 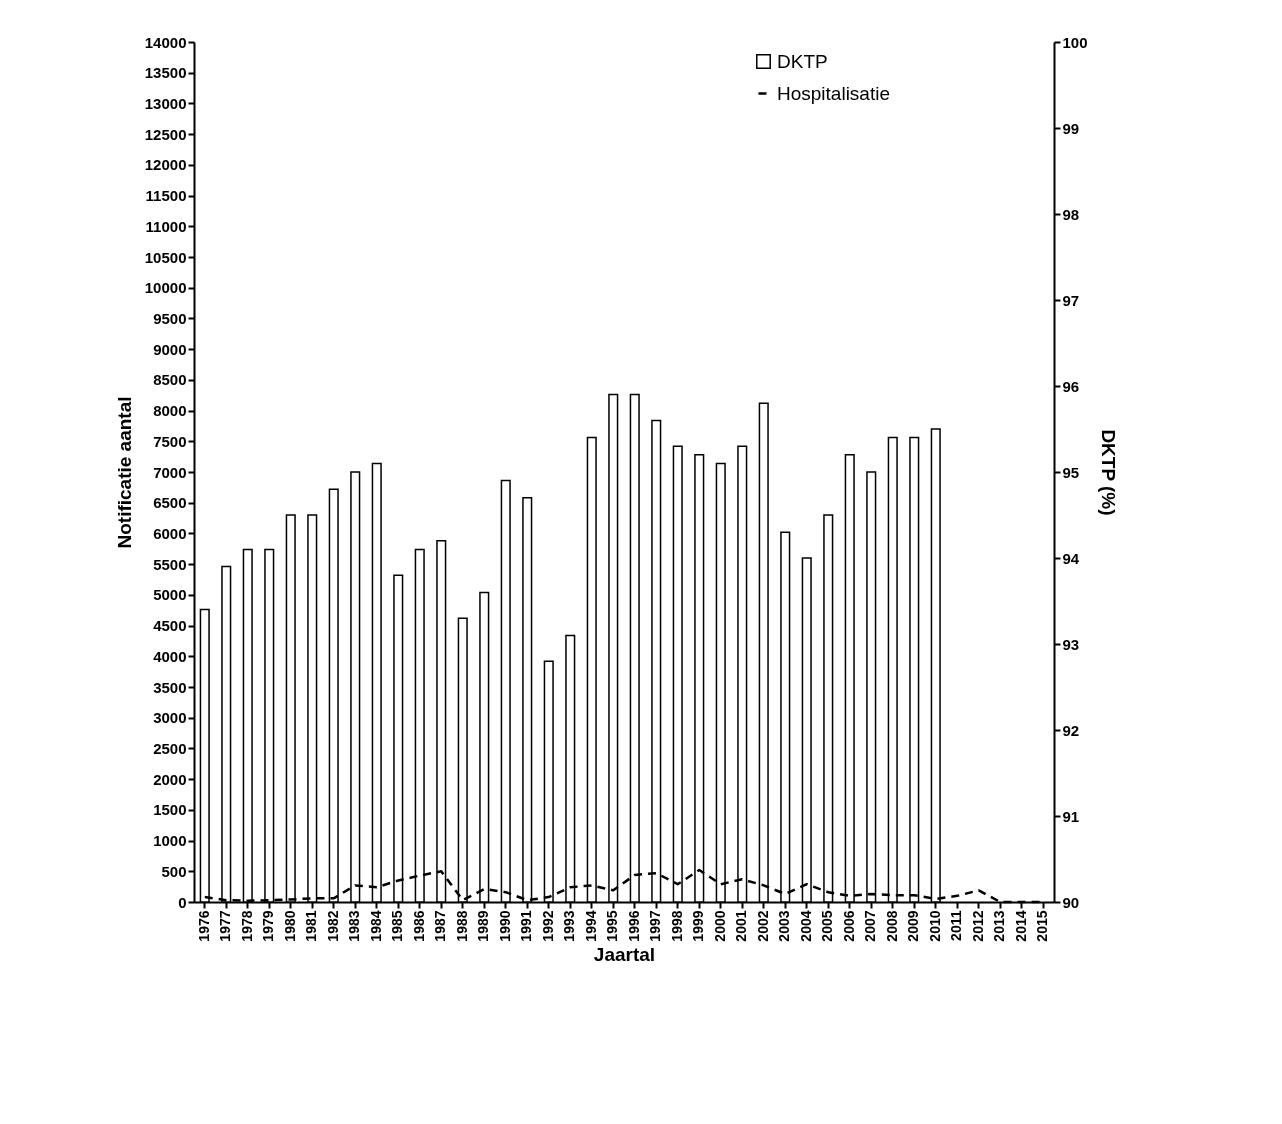 What do you see at coordinates (1071, 730) in the screenshot?
I see `y2-tick-label: 92` at bounding box center [1071, 730].